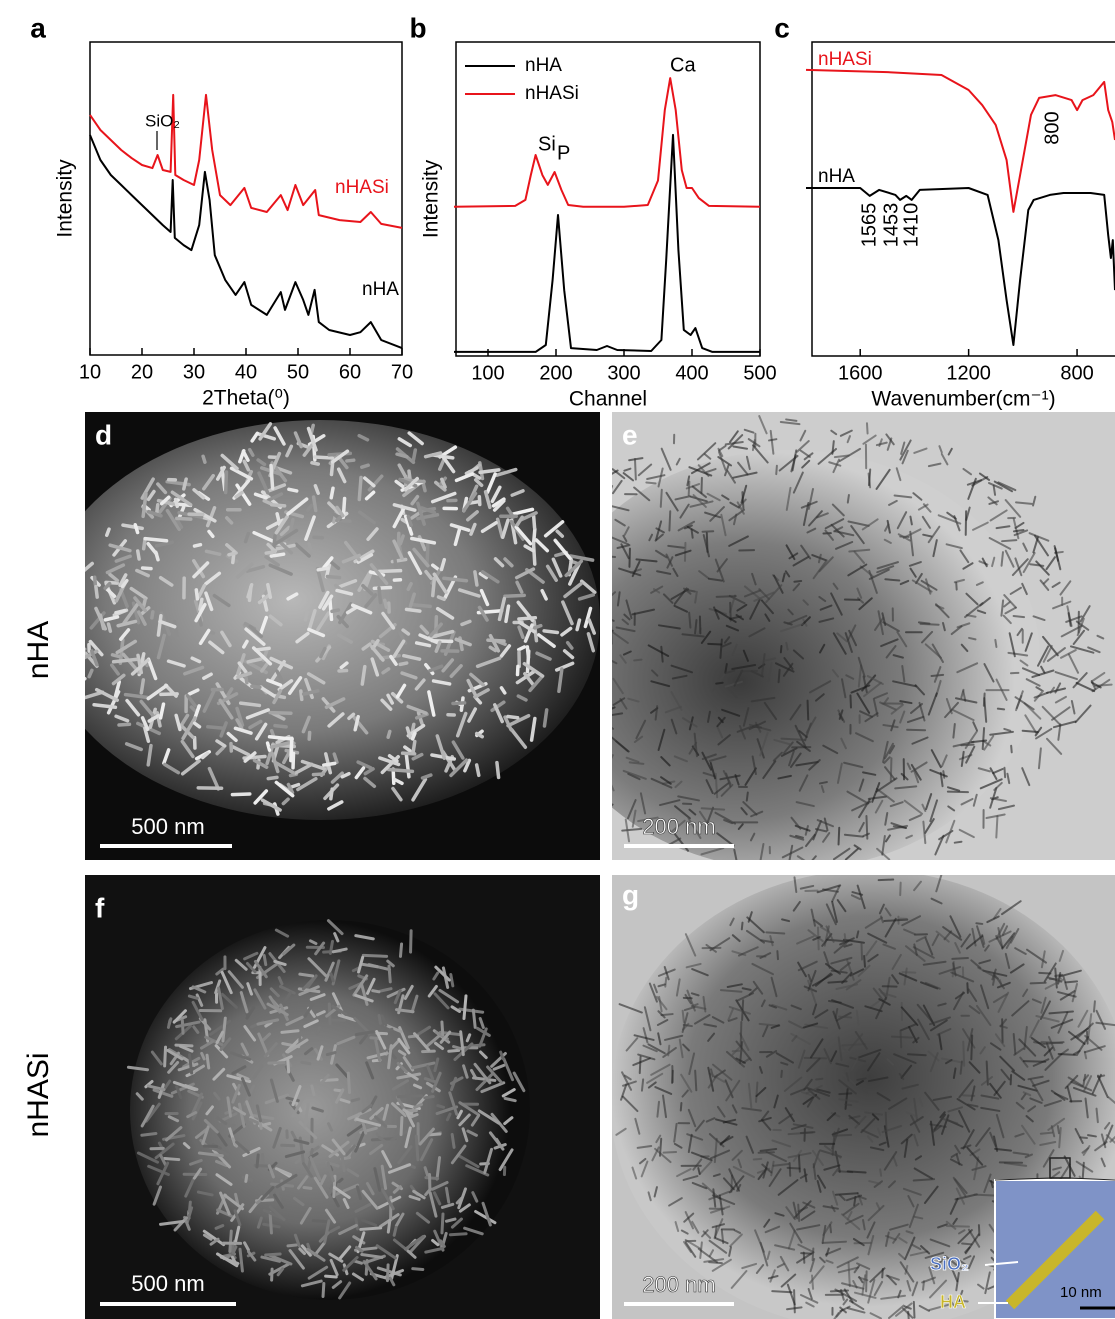 This screenshot has height=1319, width=1115. I want to click on series-line, so click(246, 242).